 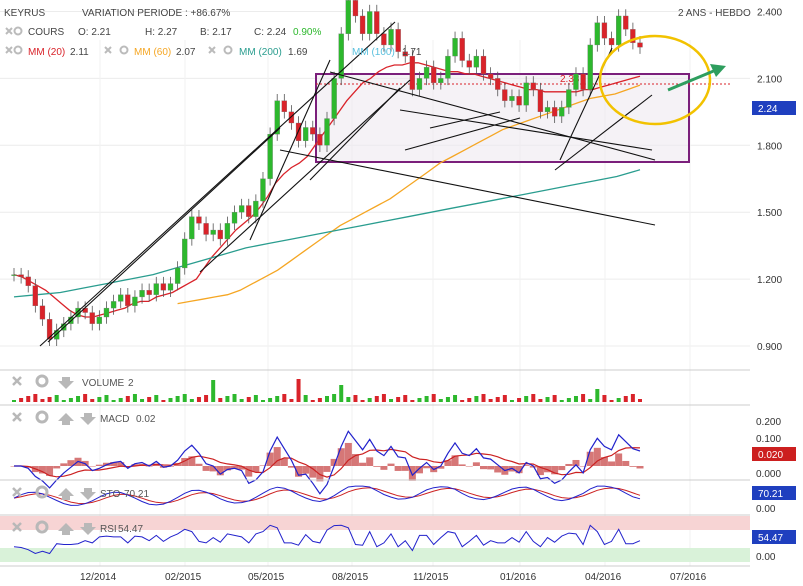 I want to click on mm100-value: 1.71, so click(x=412, y=52).